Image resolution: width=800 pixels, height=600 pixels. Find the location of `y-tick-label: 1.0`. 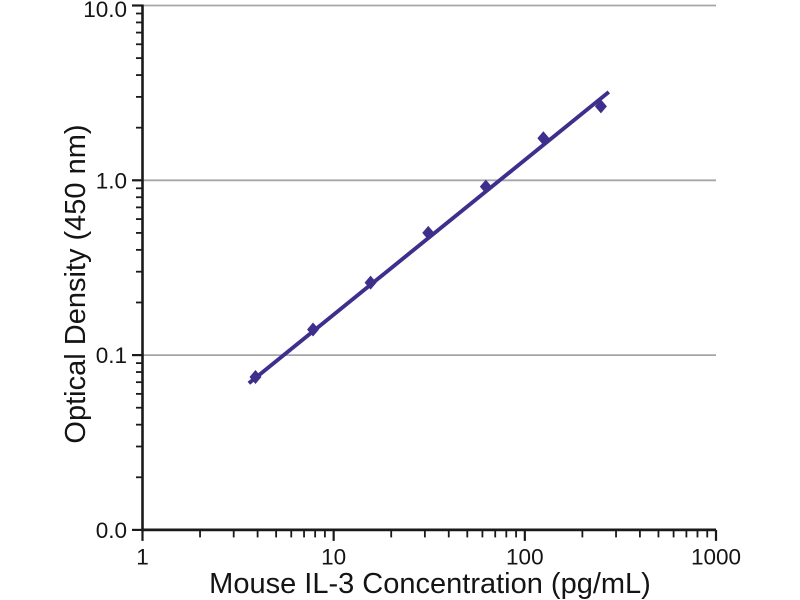

y-tick-label: 1.0 is located at coordinates (111, 180).